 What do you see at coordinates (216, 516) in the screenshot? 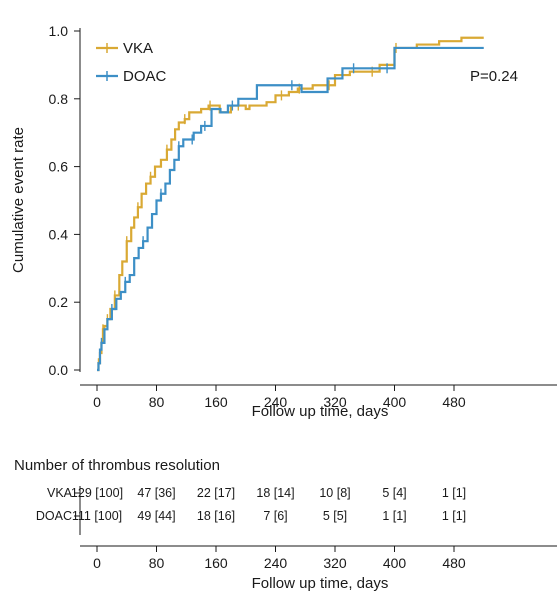
I see `risk-cell: 18 [16]` at bounding box center [216, 516].